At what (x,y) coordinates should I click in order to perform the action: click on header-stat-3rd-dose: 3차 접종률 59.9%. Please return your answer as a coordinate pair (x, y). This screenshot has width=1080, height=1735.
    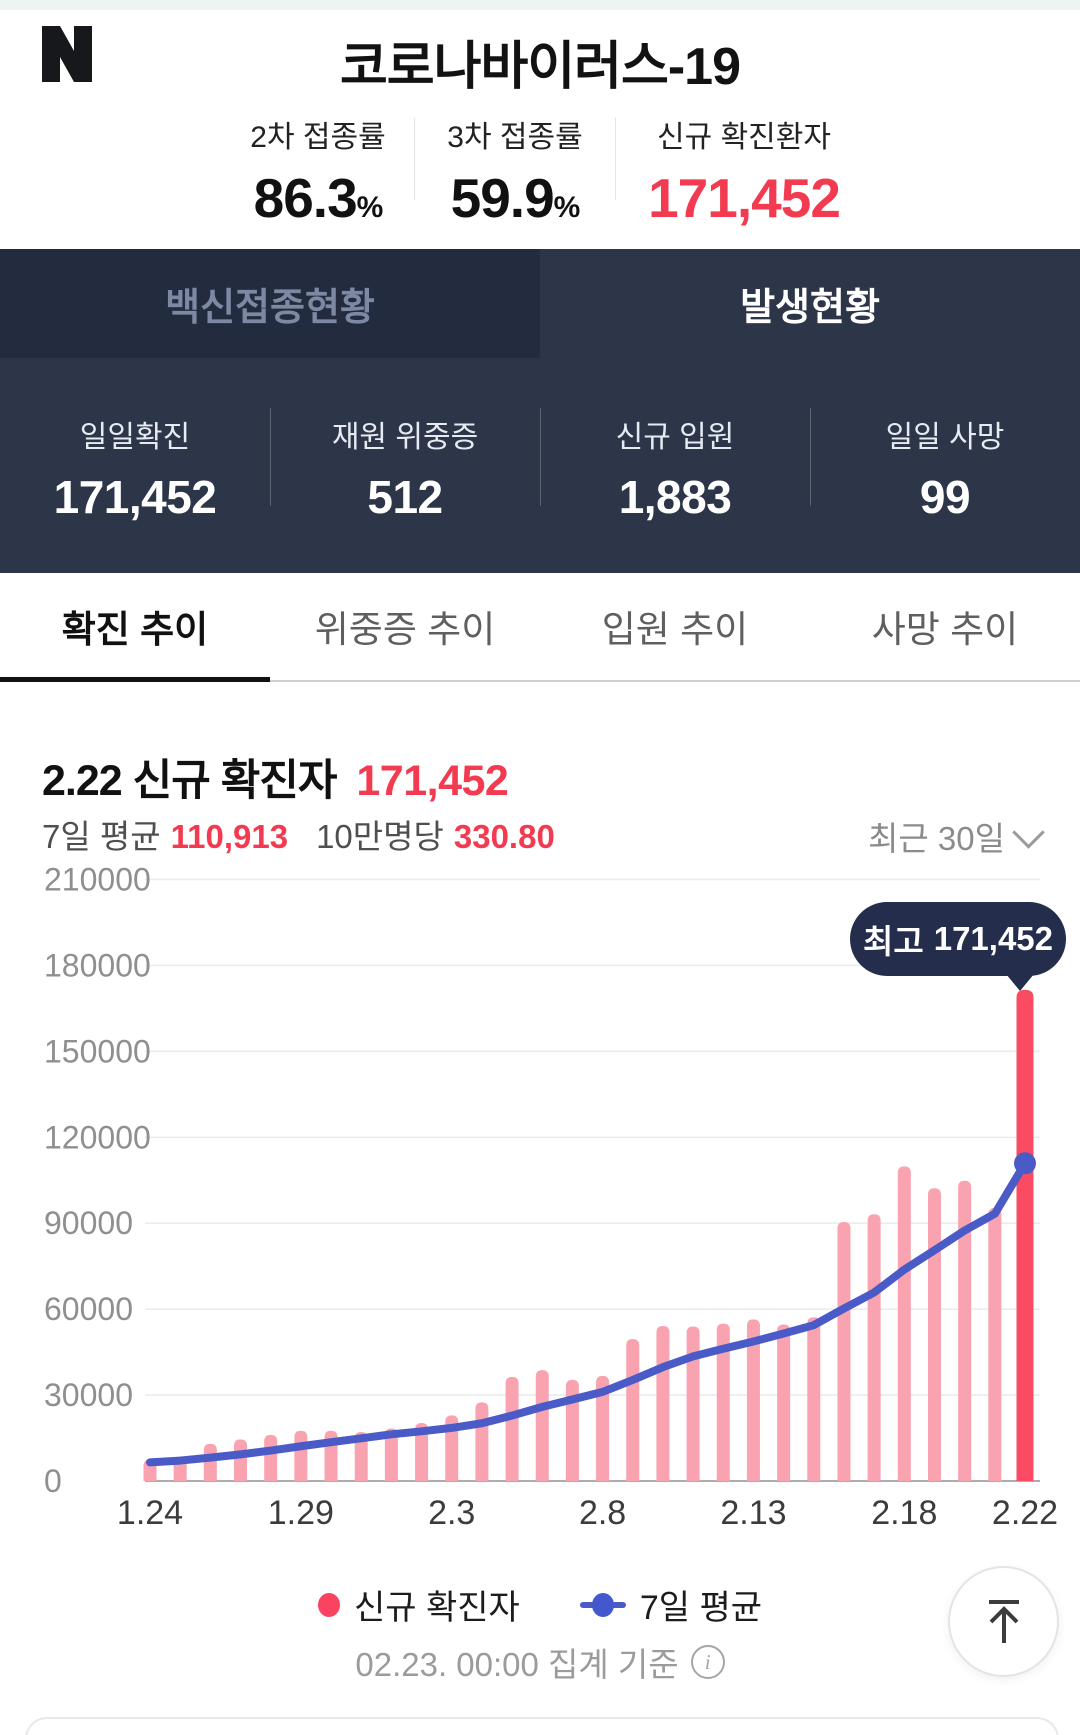
    Looking at the image, I should click on (514, 171).